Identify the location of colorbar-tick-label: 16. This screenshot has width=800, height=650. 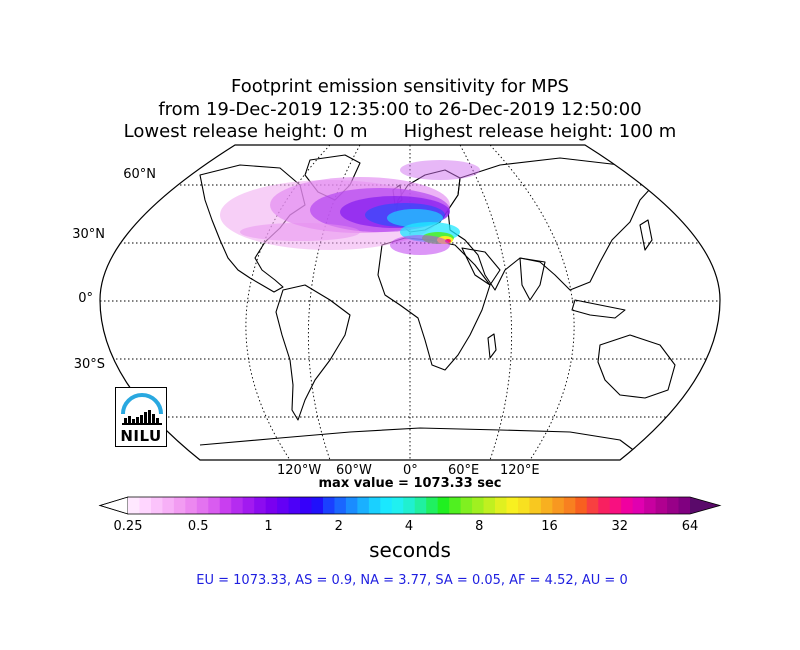
(549, 526).